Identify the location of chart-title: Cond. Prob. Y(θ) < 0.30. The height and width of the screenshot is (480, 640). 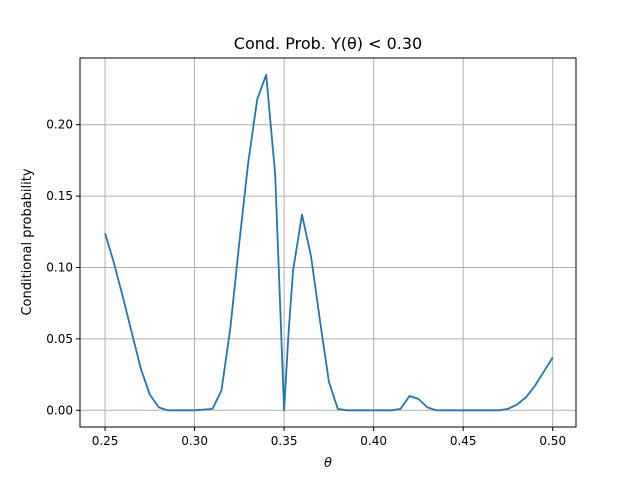
(328, 43).